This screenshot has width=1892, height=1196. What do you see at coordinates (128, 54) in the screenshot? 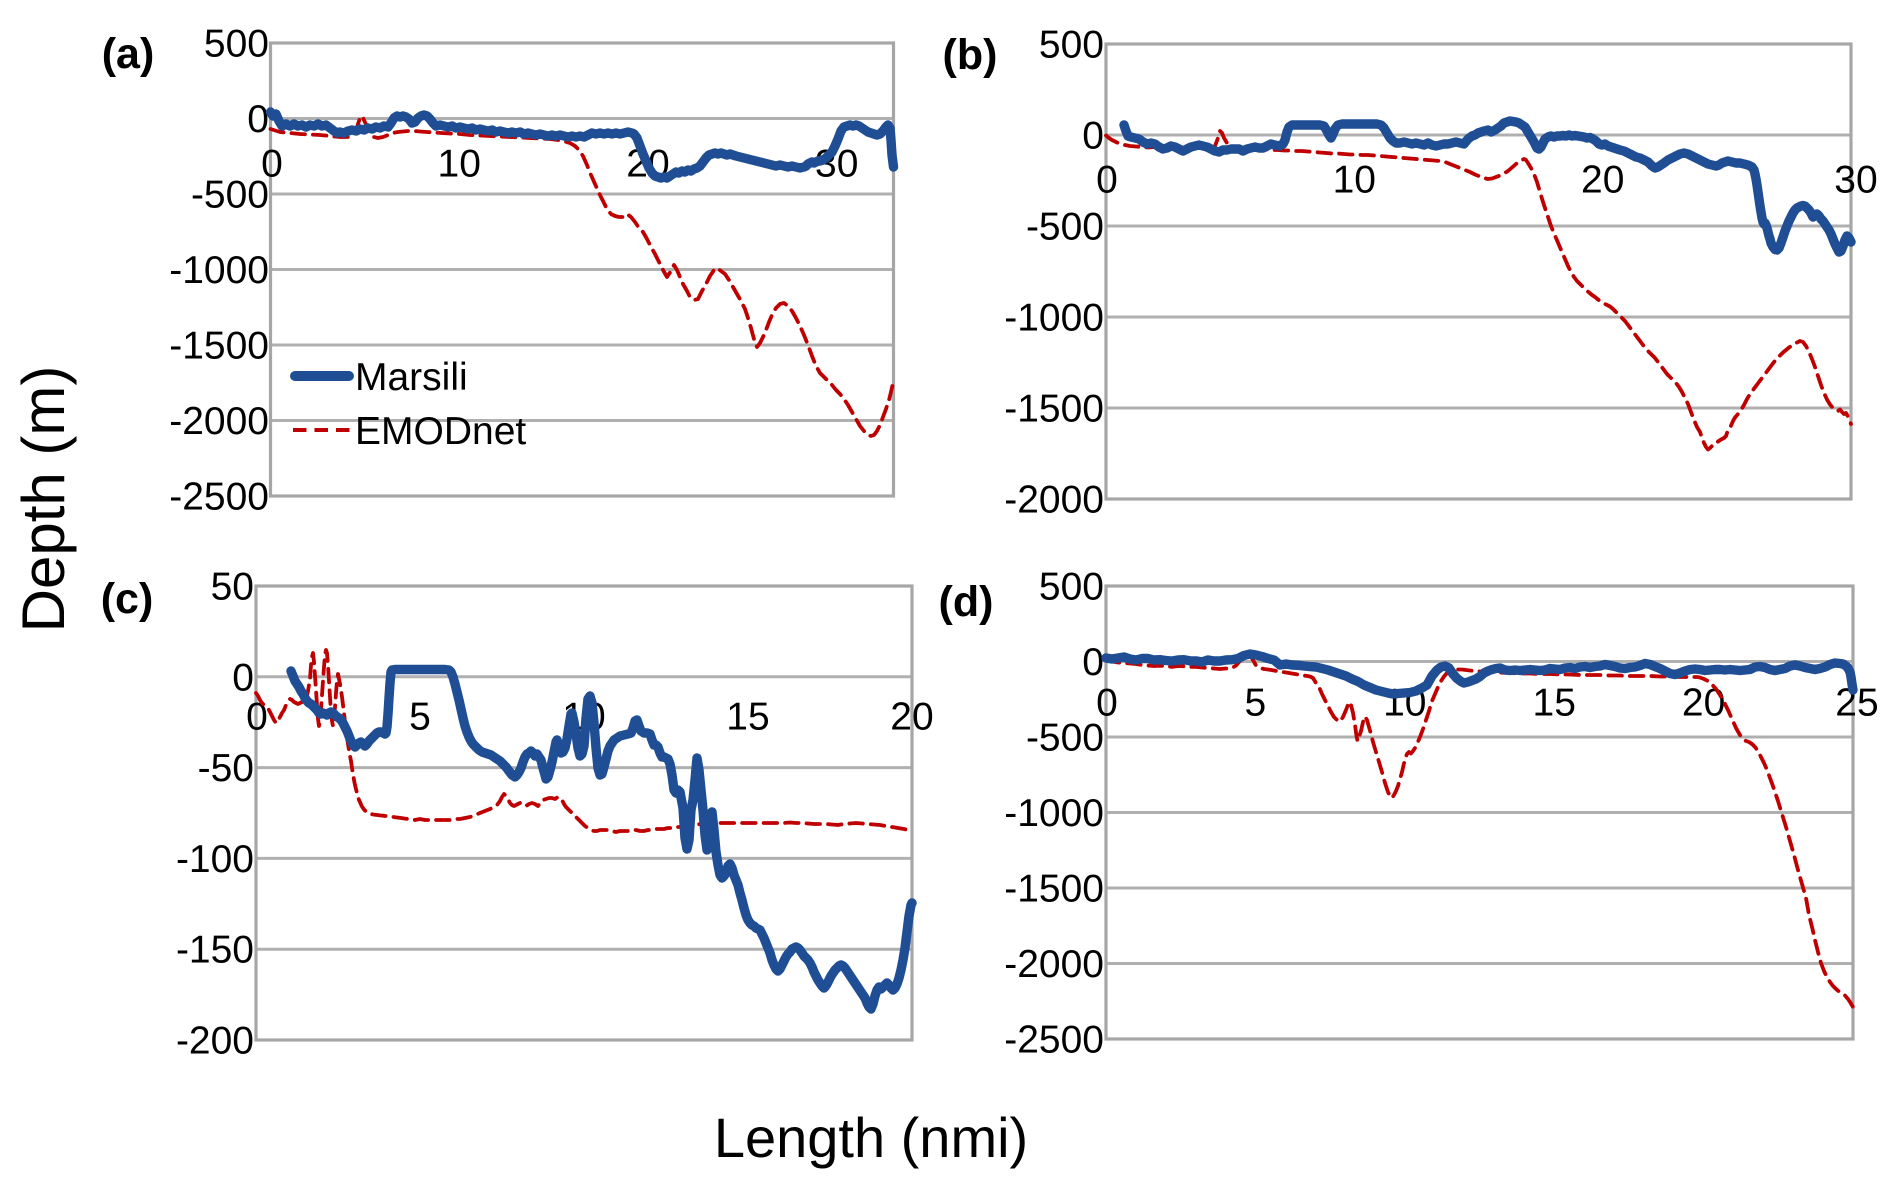
I see `svg-text: (a)` at bounding box center [128, 54].